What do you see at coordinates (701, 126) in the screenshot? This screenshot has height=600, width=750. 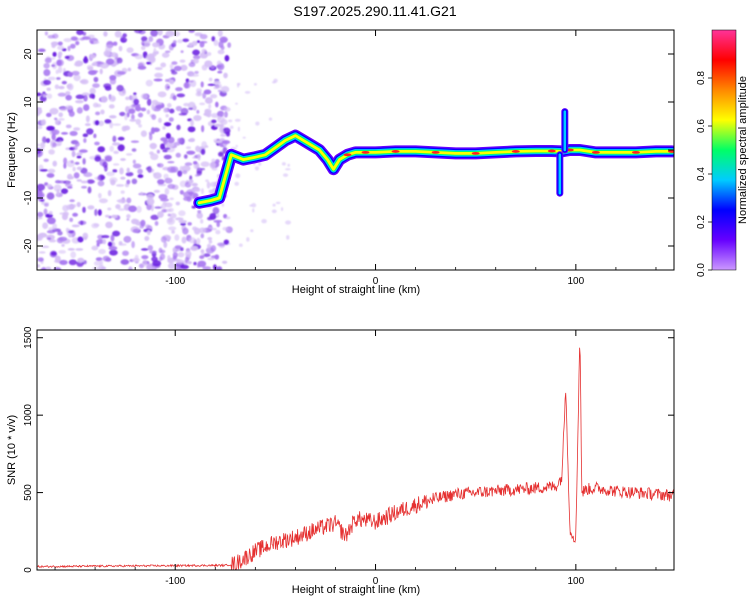 I see `colorbar-tick-label: 0.6` at bounding box center [701, 126].